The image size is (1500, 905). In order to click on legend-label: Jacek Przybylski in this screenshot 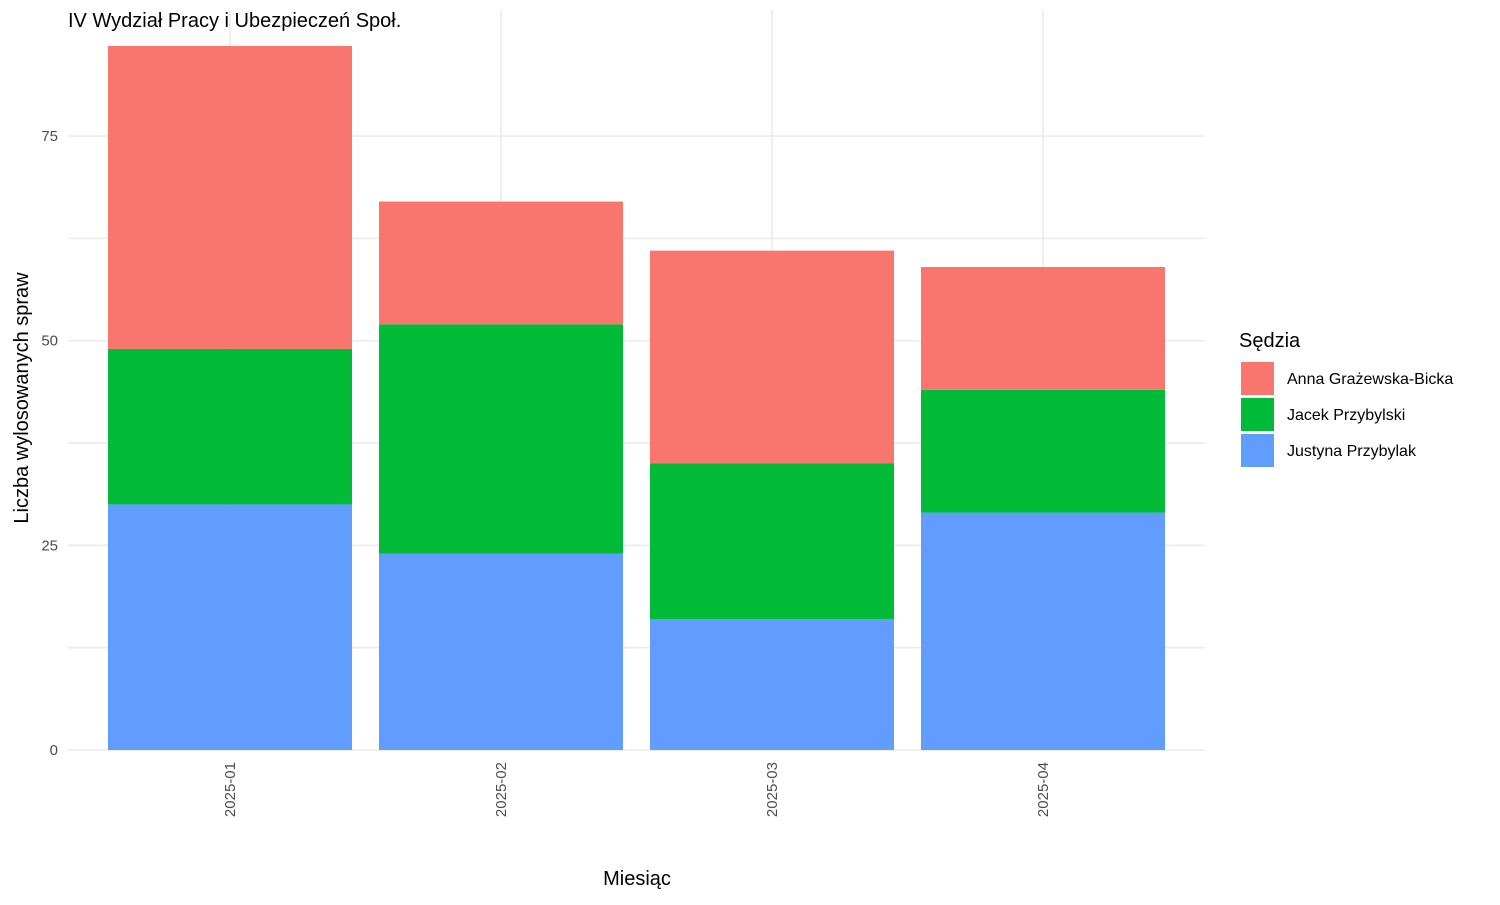, I will do `click(1346, 415)`.